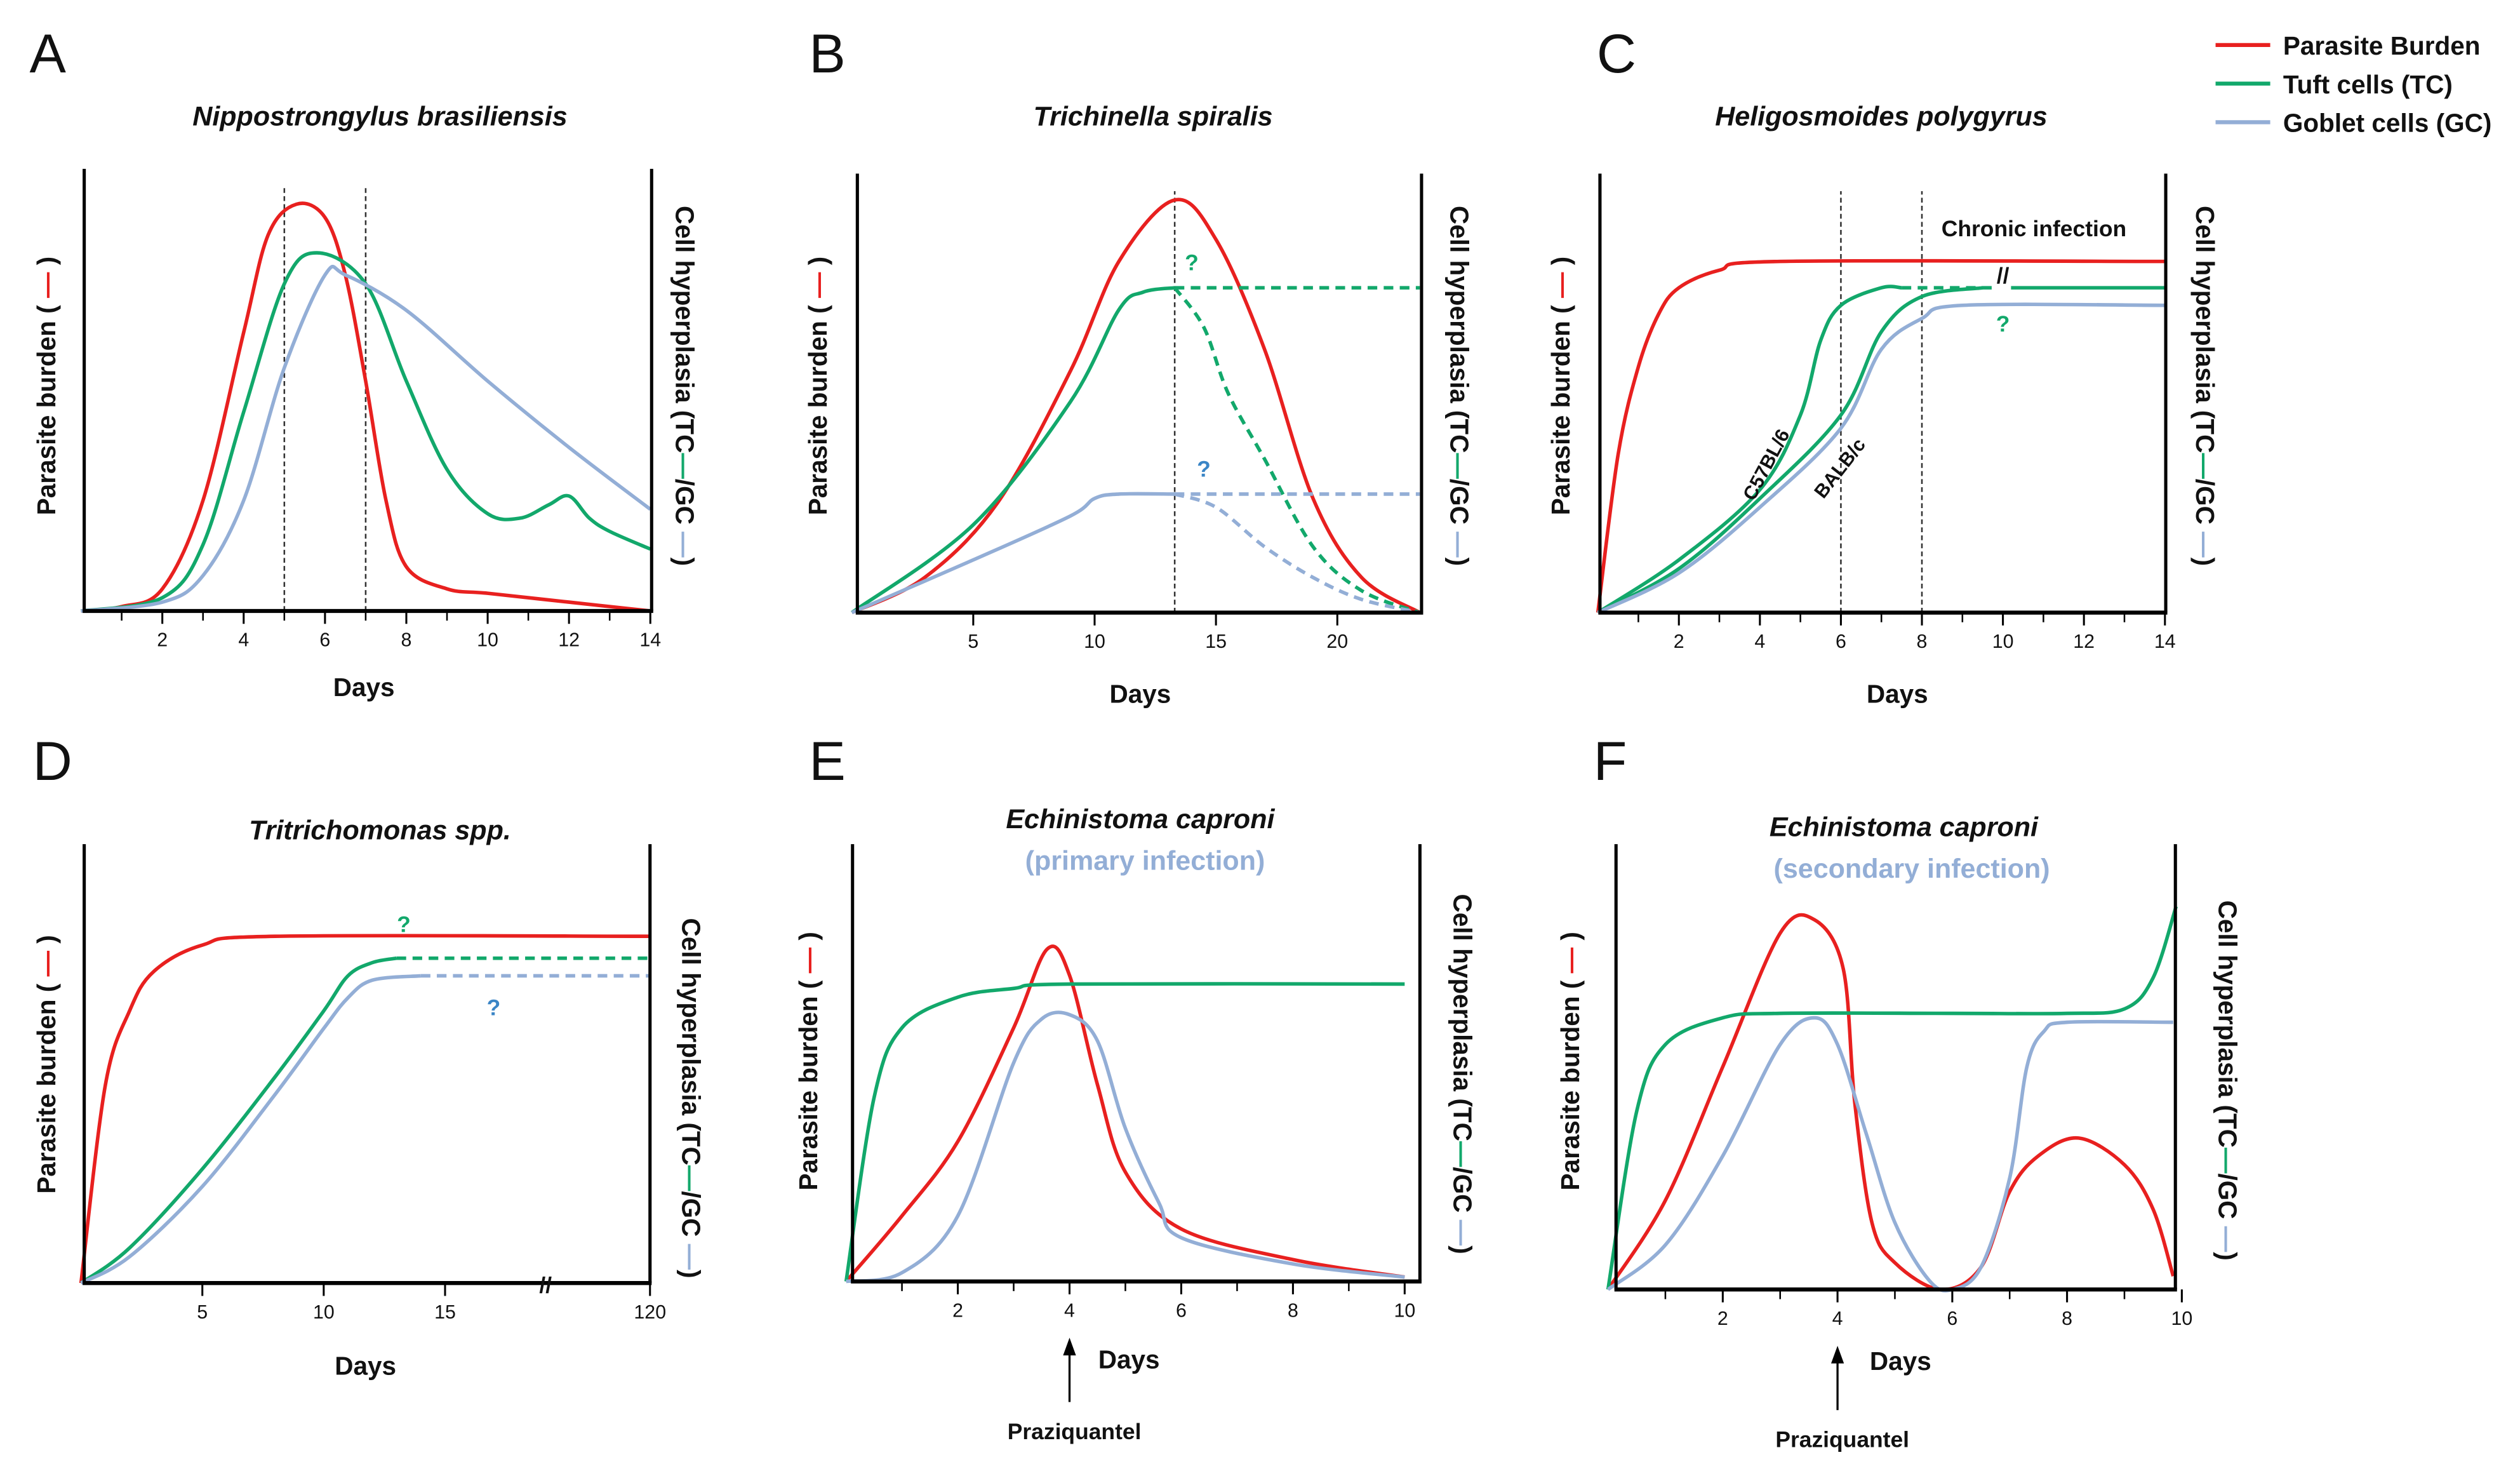 The image size is (2520, 1476). I want to click on axis-break-mark: //, so click(545, 1285).